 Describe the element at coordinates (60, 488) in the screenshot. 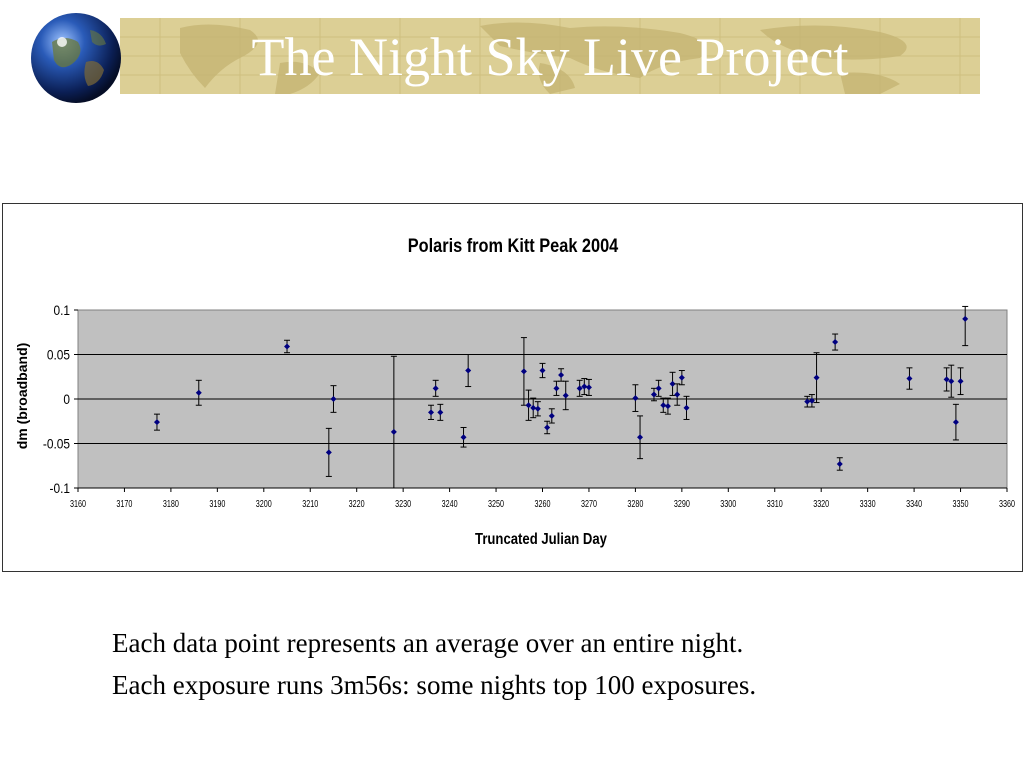

I see `y-tick-label: -0.1` at that location.